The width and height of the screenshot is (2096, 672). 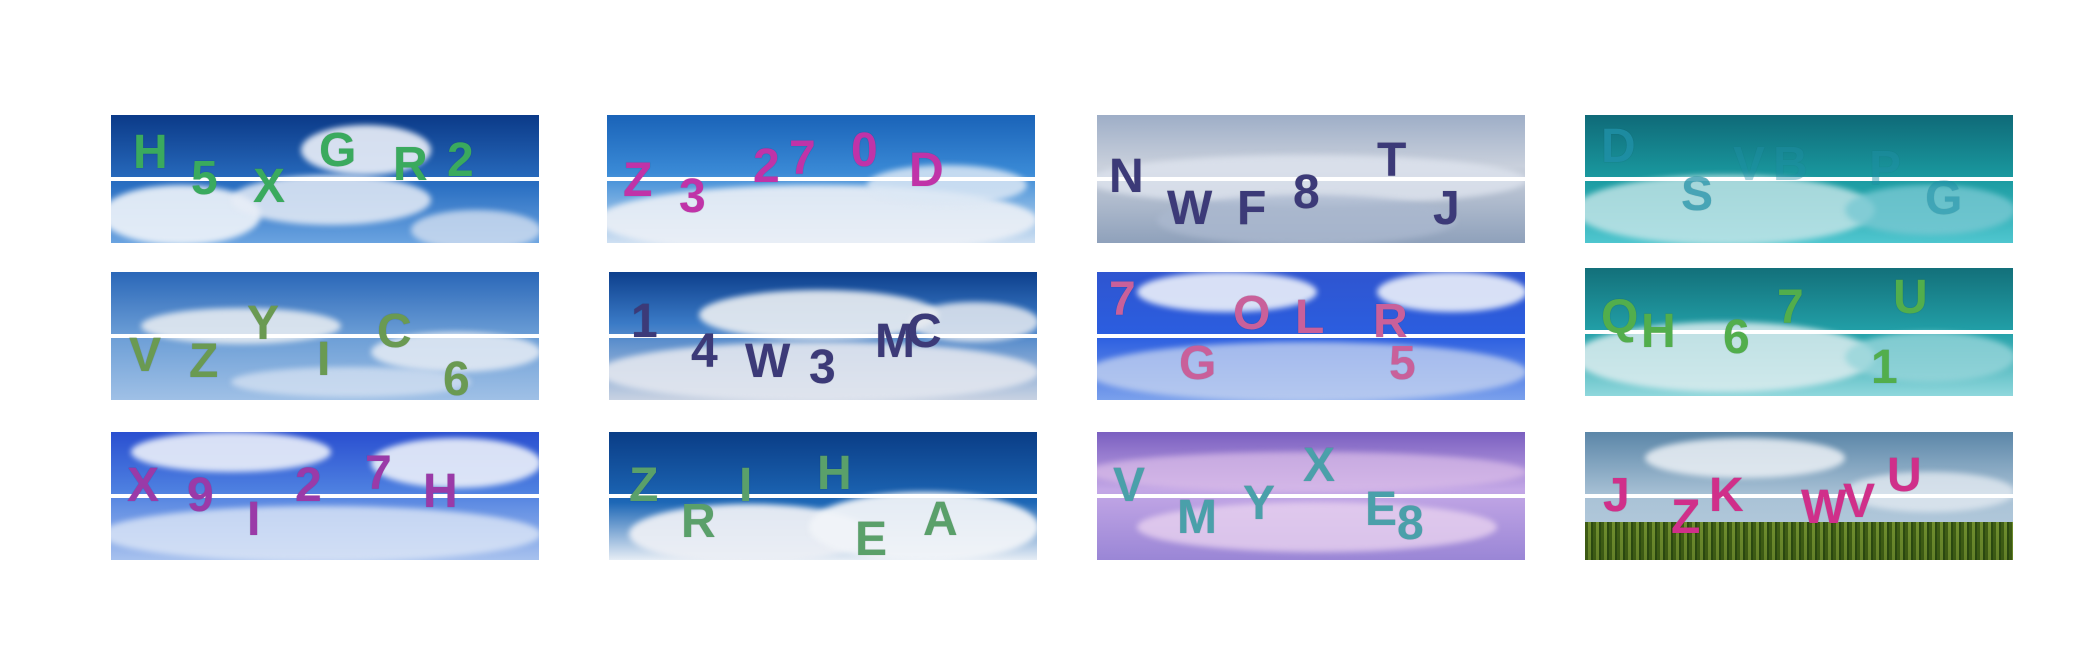 I want to click on captcha-tile-7: 7 G O L R 5, so click(x=1311, y=336).